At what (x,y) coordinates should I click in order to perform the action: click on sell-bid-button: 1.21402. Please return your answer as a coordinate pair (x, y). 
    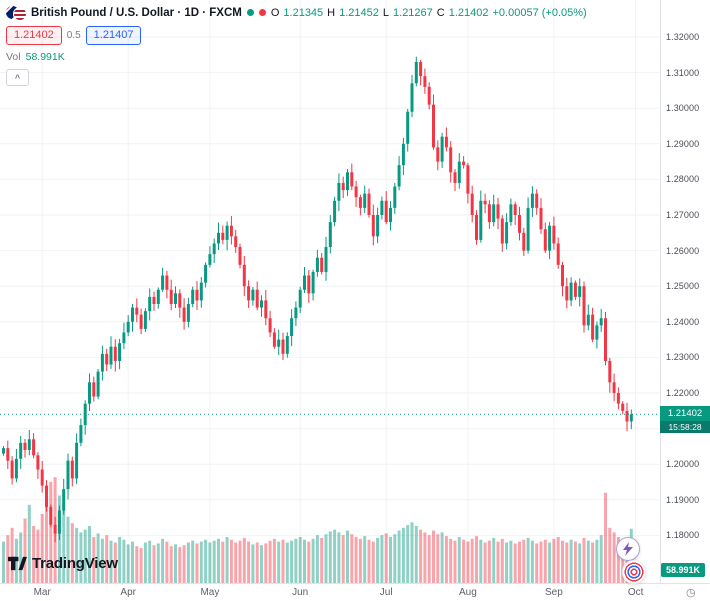
    Looking at the image, I should click on (34, 35).